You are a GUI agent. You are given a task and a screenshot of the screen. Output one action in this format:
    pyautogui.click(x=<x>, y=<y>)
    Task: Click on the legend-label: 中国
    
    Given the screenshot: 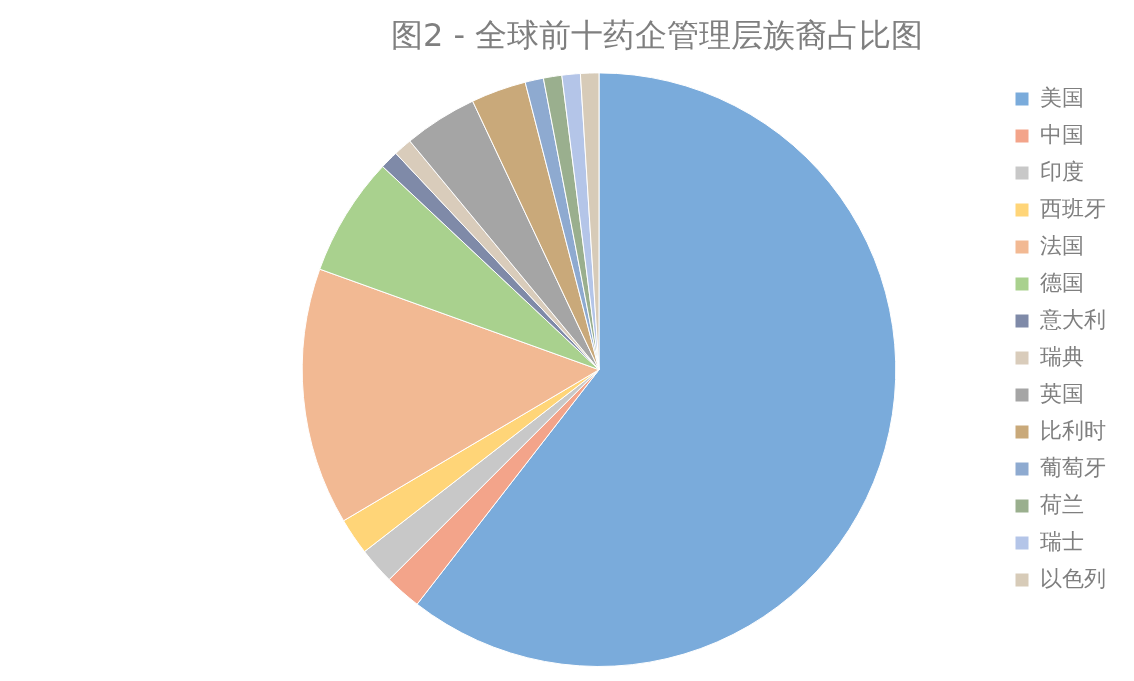 What is the action you would take?
    pyautogui.click(x=1062, y=134)
    